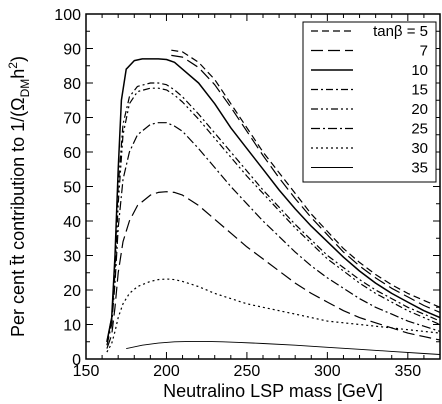 The width and height of the screenshot is (442, 404). What do you see at coordinates (419, 70) in the screenshot?
I see `legend-label: 10` at bounding box center [419, 70].